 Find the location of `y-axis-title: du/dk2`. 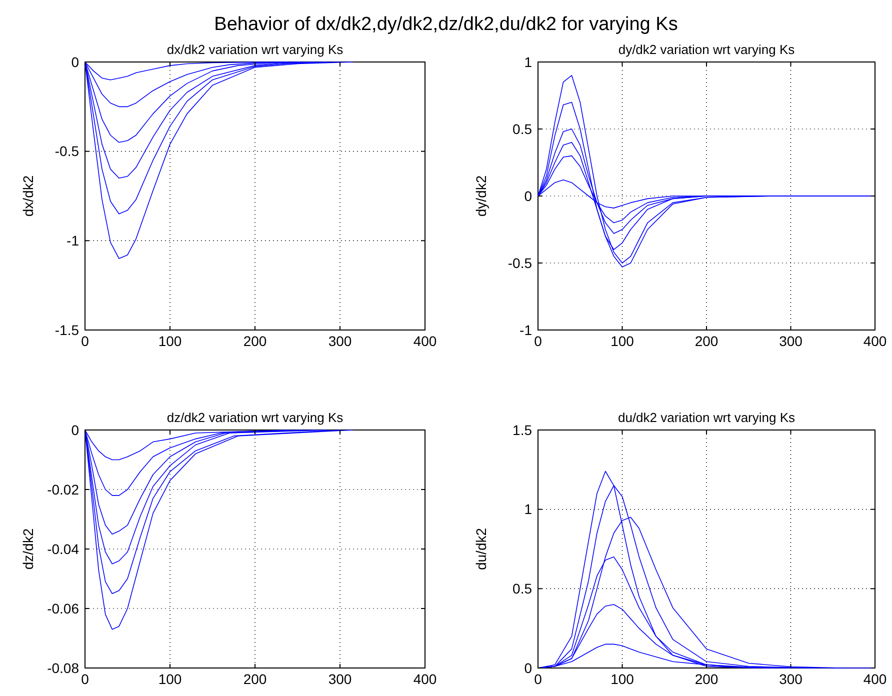

y-axis-title: du/dk2 is located at coordinates (481, 549).